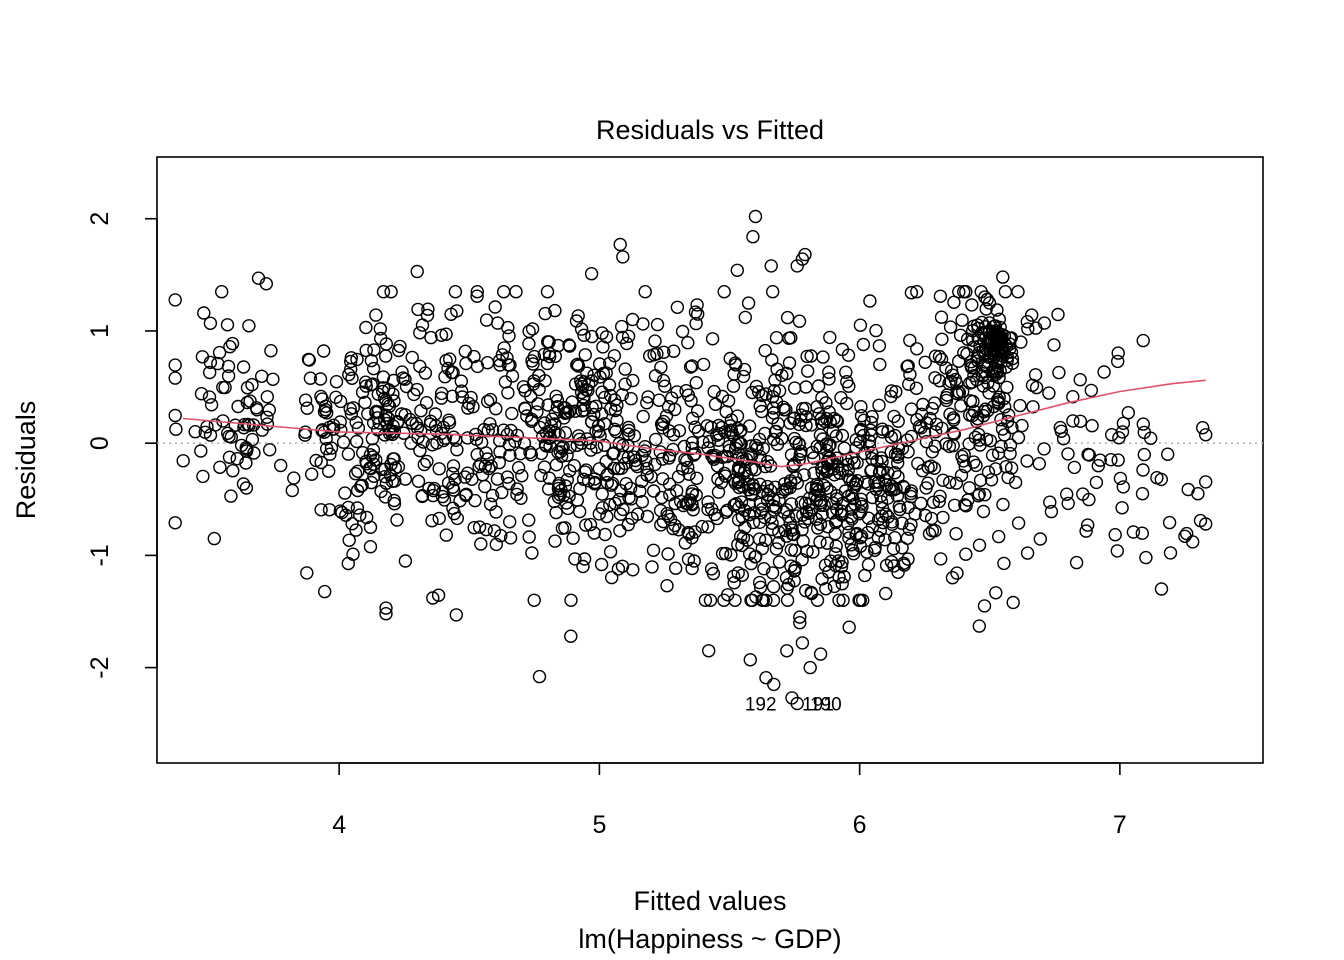  What do you see at coordinates (818, 704) in the screenshot?
I see `outlier-label: 191` at bounding box center [818, 704].